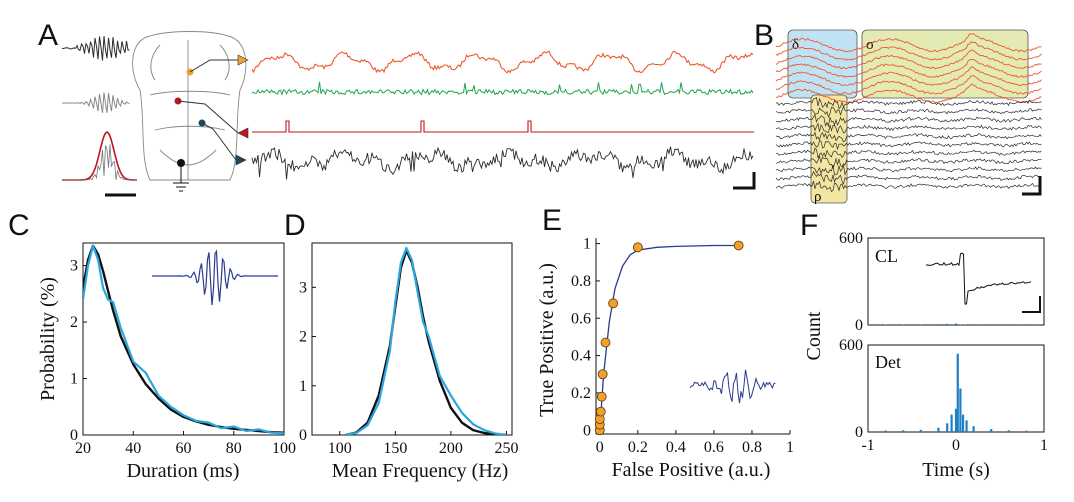  I want to click on x-tick-label: 0.6, so click(714, 447).